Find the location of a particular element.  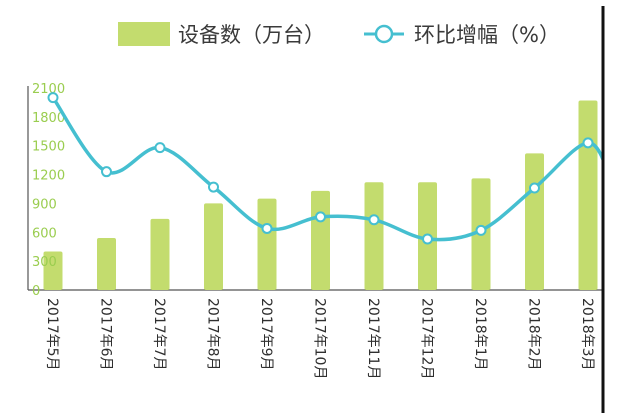

x-tick-label: 2018年2月 is located at coordinates (534, 334).